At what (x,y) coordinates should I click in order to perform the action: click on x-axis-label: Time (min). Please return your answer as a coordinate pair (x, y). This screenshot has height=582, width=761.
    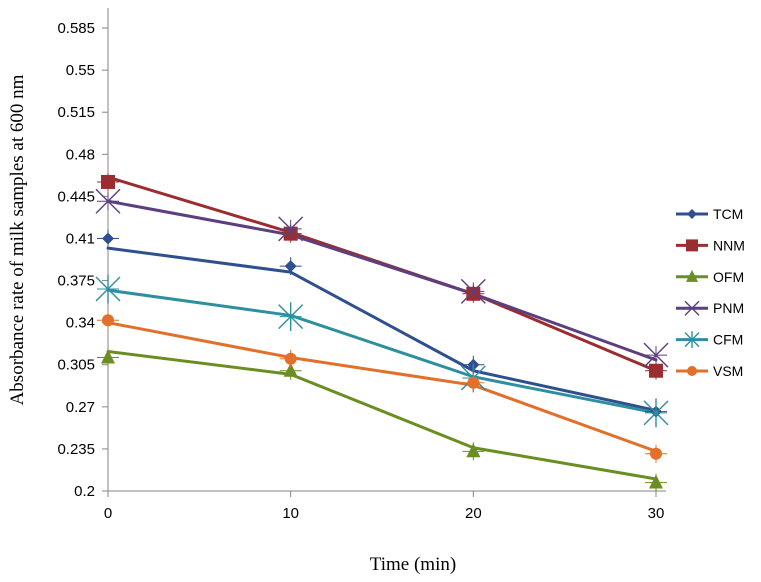
    Looking at the image, I should click on (413, 564).